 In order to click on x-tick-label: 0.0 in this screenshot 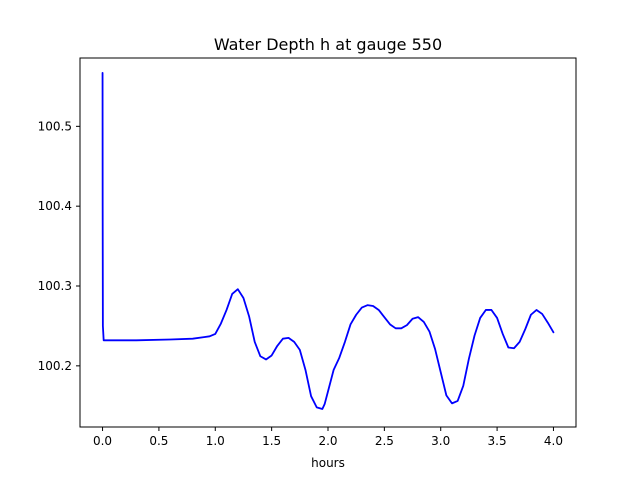, I will do `click(102, 441)`.